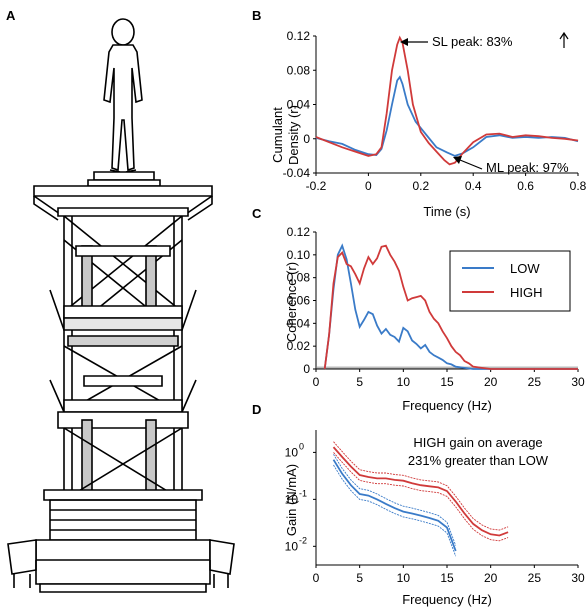 This screenshot has width=587, height=610. I want to click on ml-peak-annotation: ML peak: 97%, so click(527, 167).